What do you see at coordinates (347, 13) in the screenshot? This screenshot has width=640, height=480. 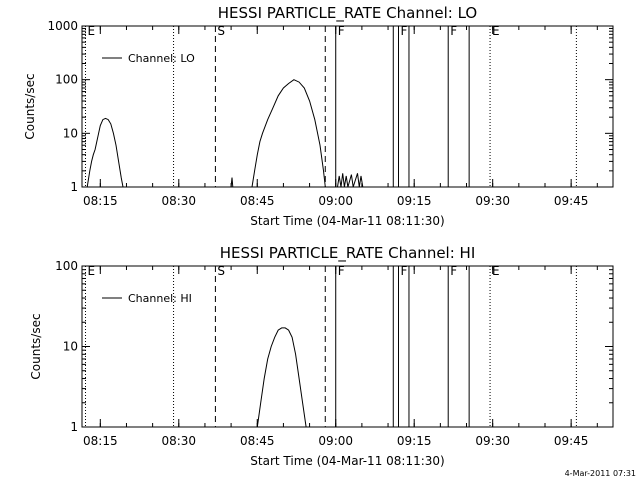 I see `chart-title: HESSI PARTICLE_RATE Channel: LO` at bounding box center [347, 13].